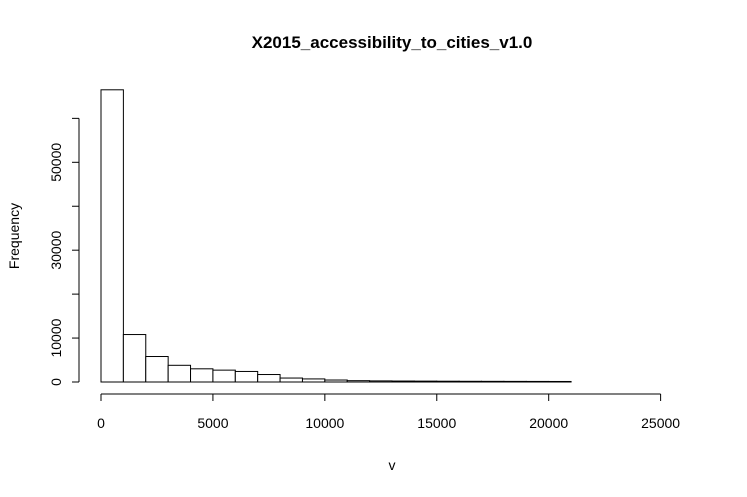 The image size is (747, 497). What do you see at coordinates (101, 423) in the screenshot?
I see `x-tick-label: 0` at bounding box center [101, 423].